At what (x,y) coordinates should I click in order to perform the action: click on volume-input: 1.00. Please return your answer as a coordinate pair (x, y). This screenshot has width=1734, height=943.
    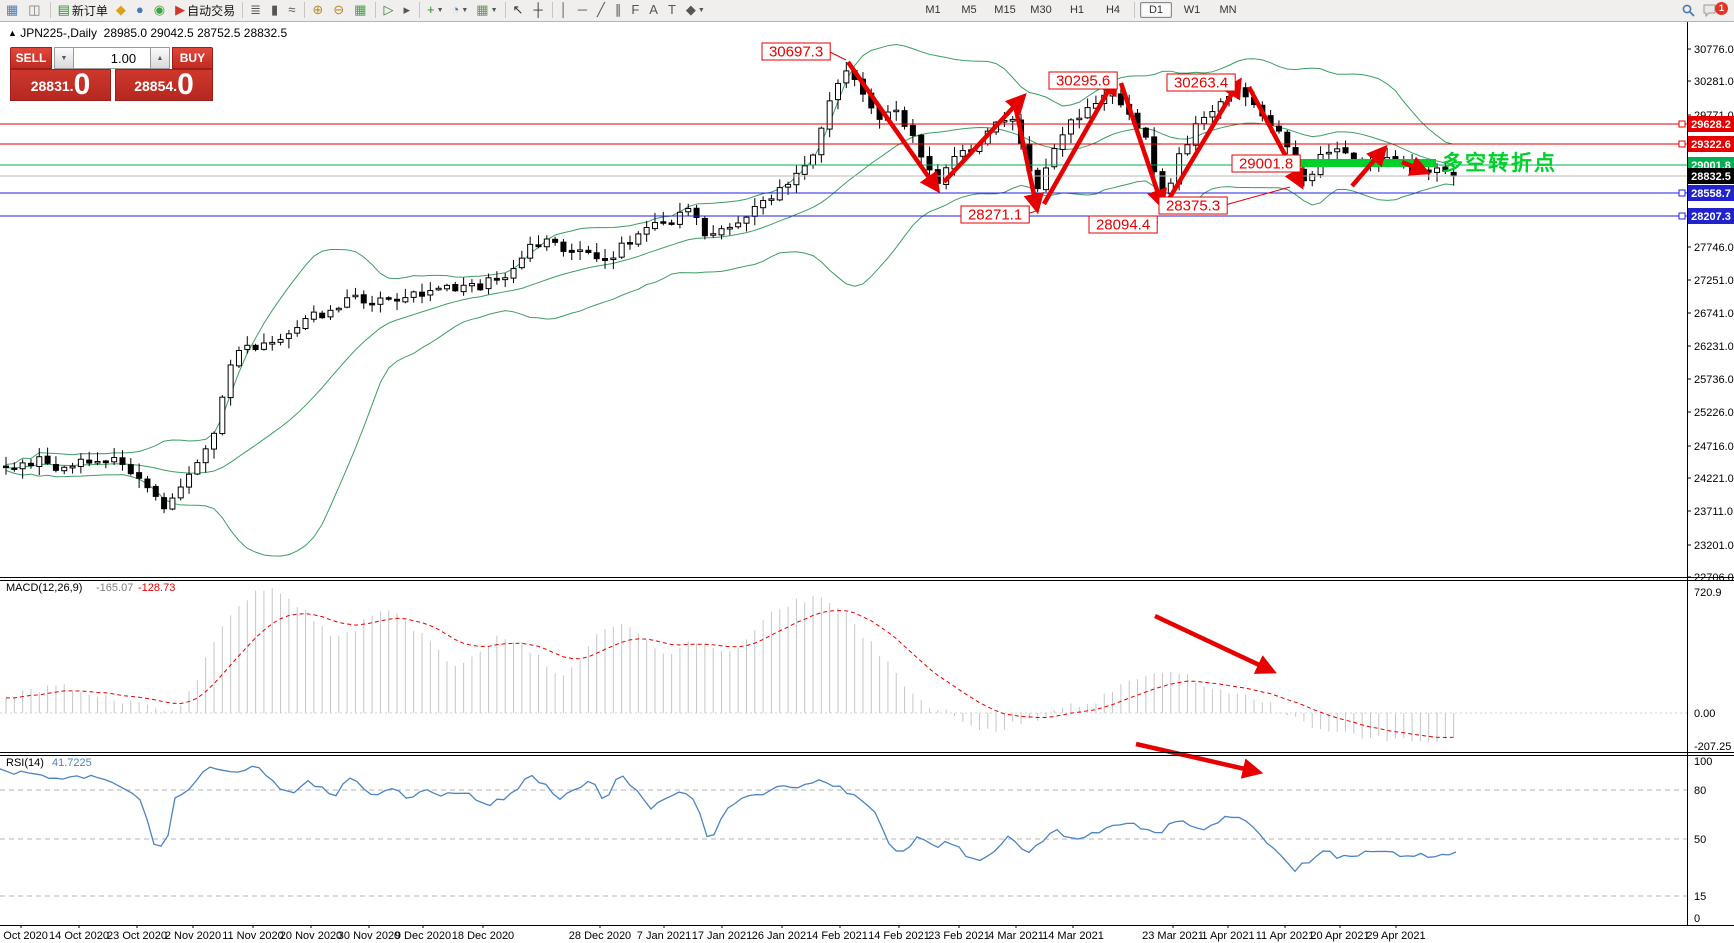
    Looking at the image, I should click on (112, 58).